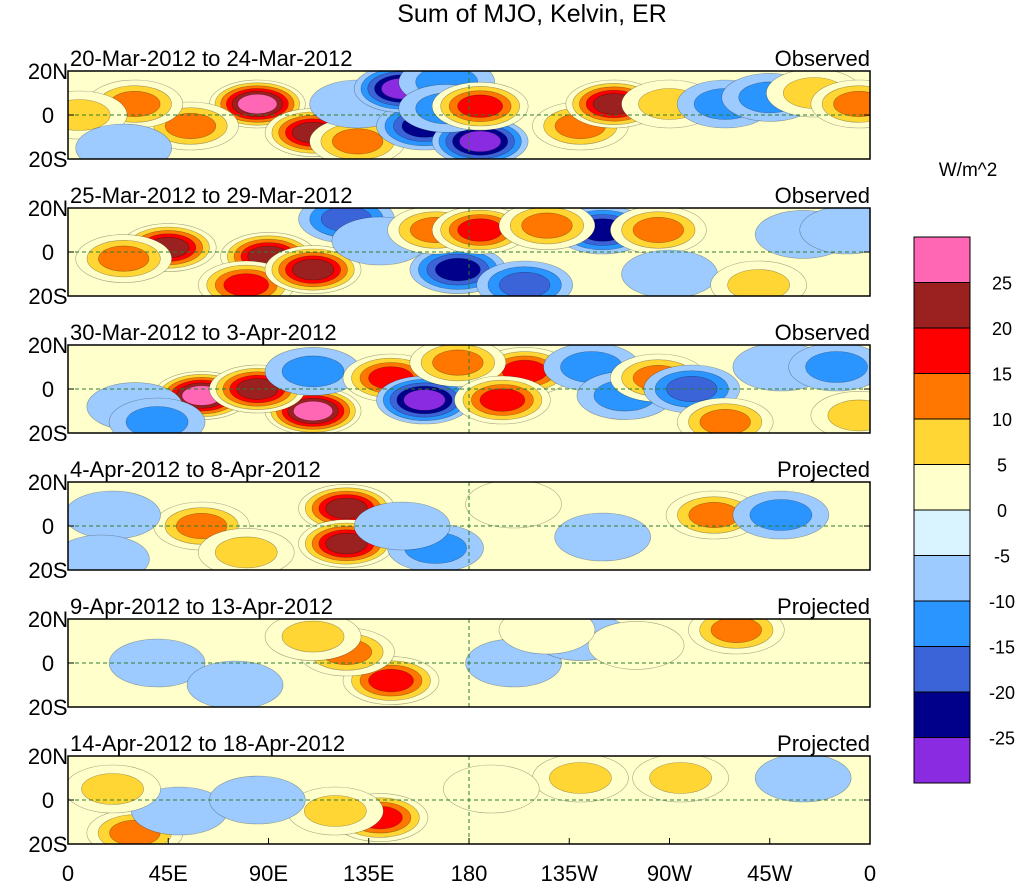 Image resolution: width=1021 pixels, height=894 pixels. What do you see at coordinates (1002, 693) in the screenshot?
I see `colorbar-tick-label: -20` at bounding box center [1002, 693].